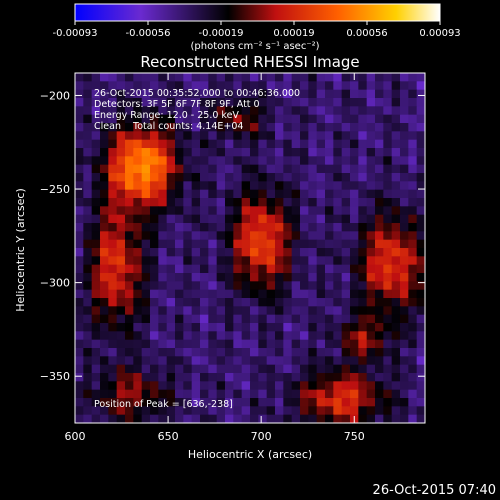 The image size is (500, 500). What do you see at coordinates (249, 62) in the screenshot?
I see `chart-title: Reconstructed RHESSI Image` at bounding box center [249, 62].